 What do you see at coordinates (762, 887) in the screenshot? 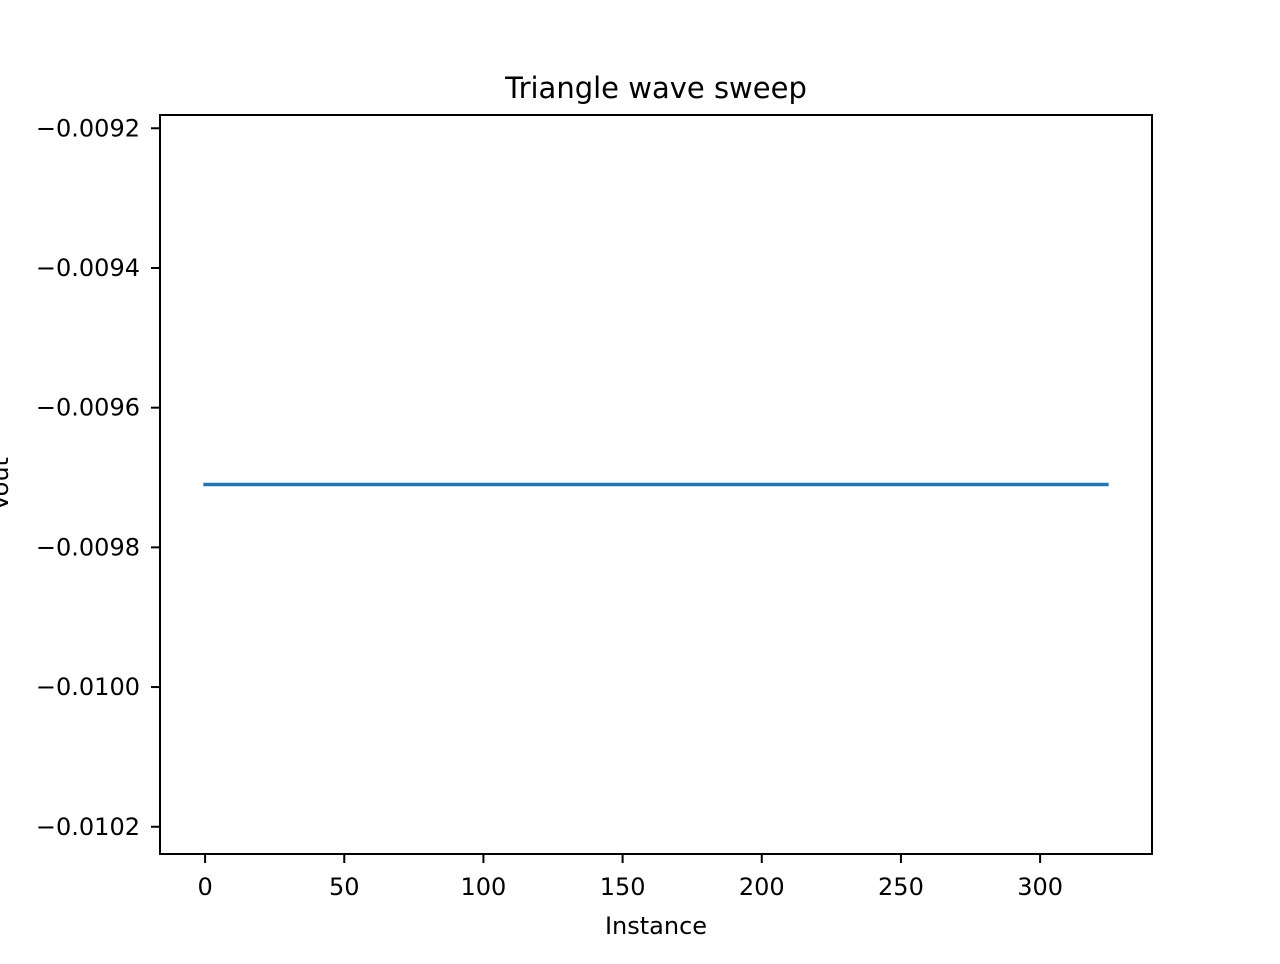
I see `x-tick-label: 200` at bounding box center [762, 887].